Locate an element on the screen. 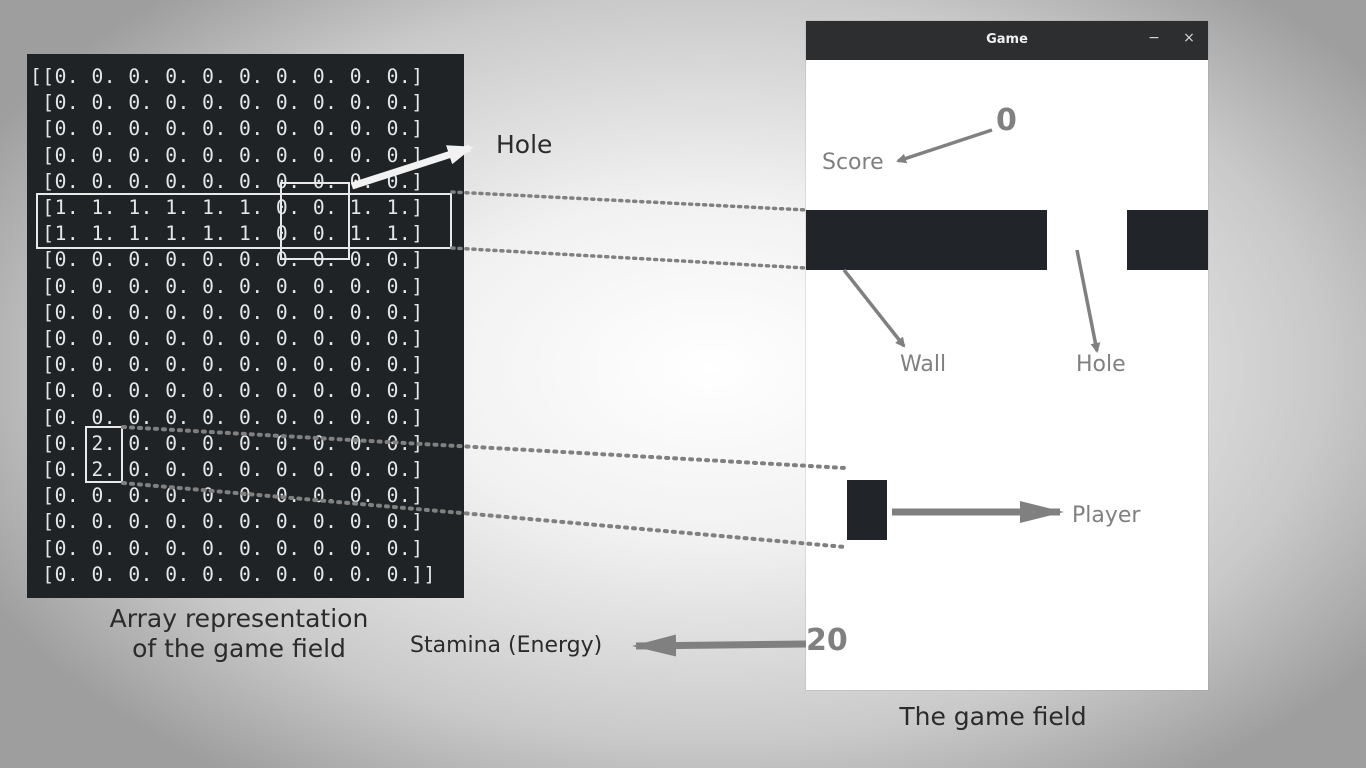  close-icon: × is located at coordinates (1189, 38).